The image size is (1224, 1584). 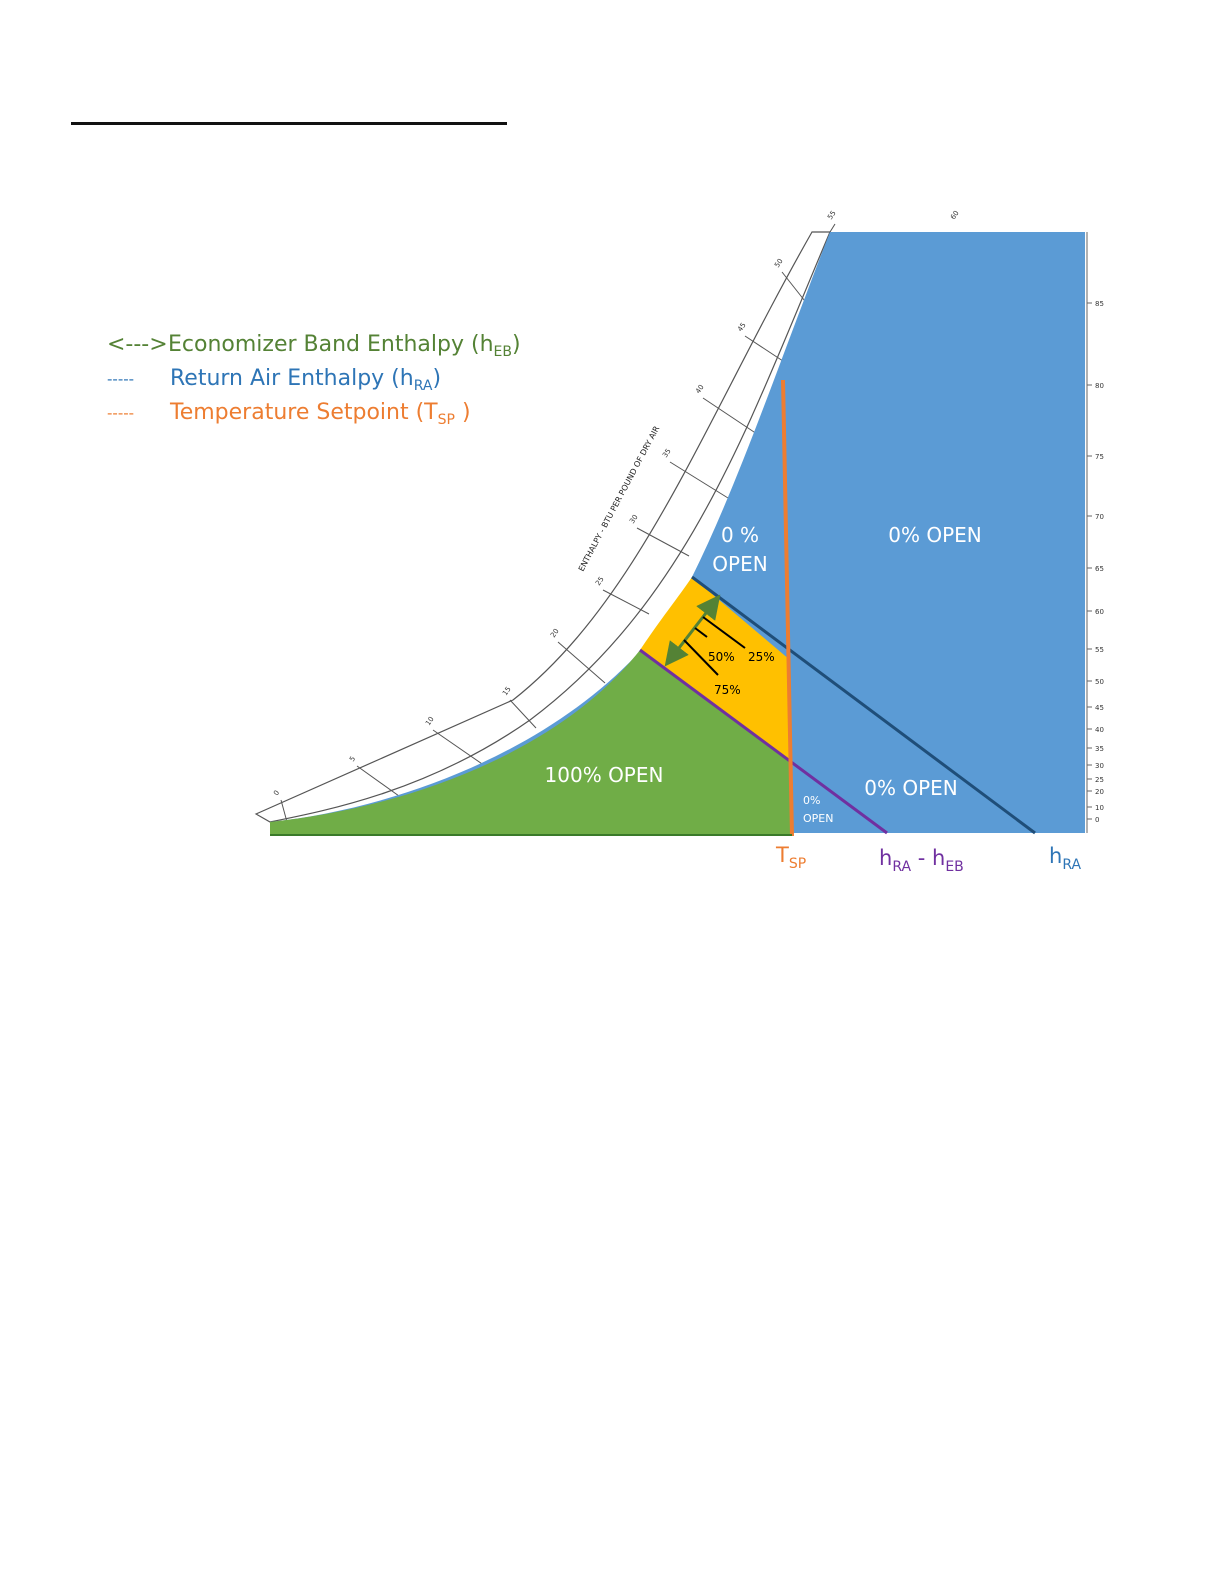 I want to click on right-axis-tick-label: 50, so click(x=1099, y=682).